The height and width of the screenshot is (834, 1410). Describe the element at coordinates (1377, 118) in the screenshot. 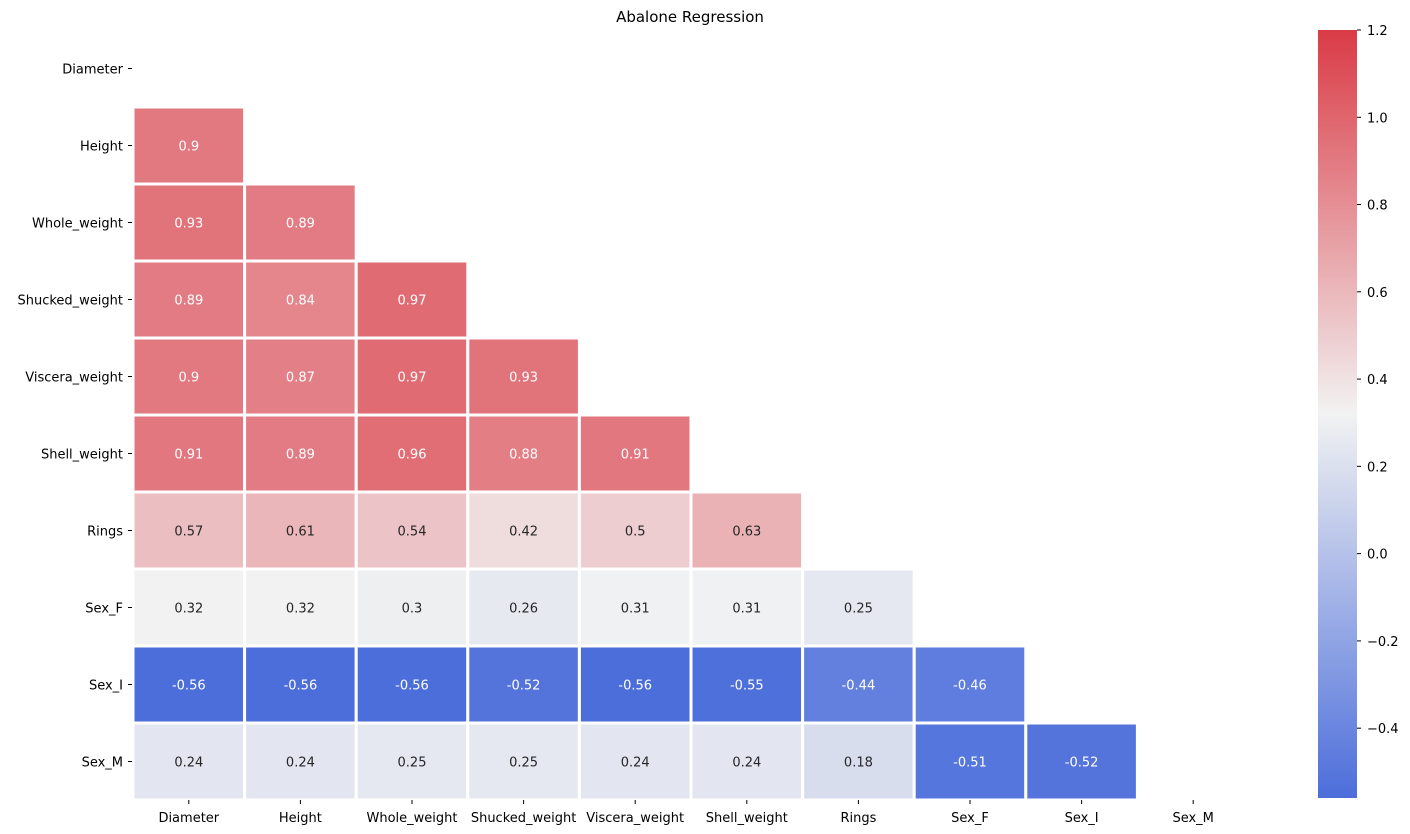

I see `colorbar-tick-label: 1.0` at that location.